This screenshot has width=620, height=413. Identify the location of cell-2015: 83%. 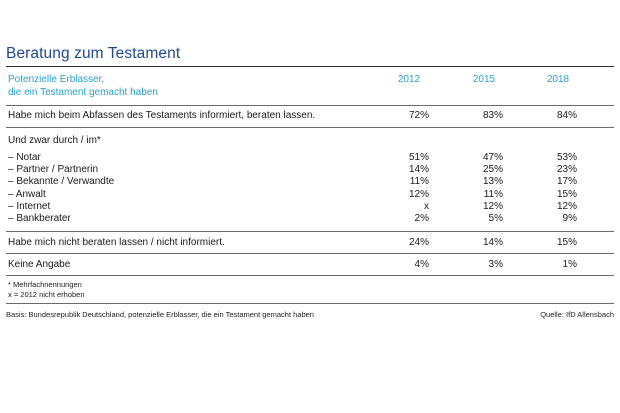
(492, 115).